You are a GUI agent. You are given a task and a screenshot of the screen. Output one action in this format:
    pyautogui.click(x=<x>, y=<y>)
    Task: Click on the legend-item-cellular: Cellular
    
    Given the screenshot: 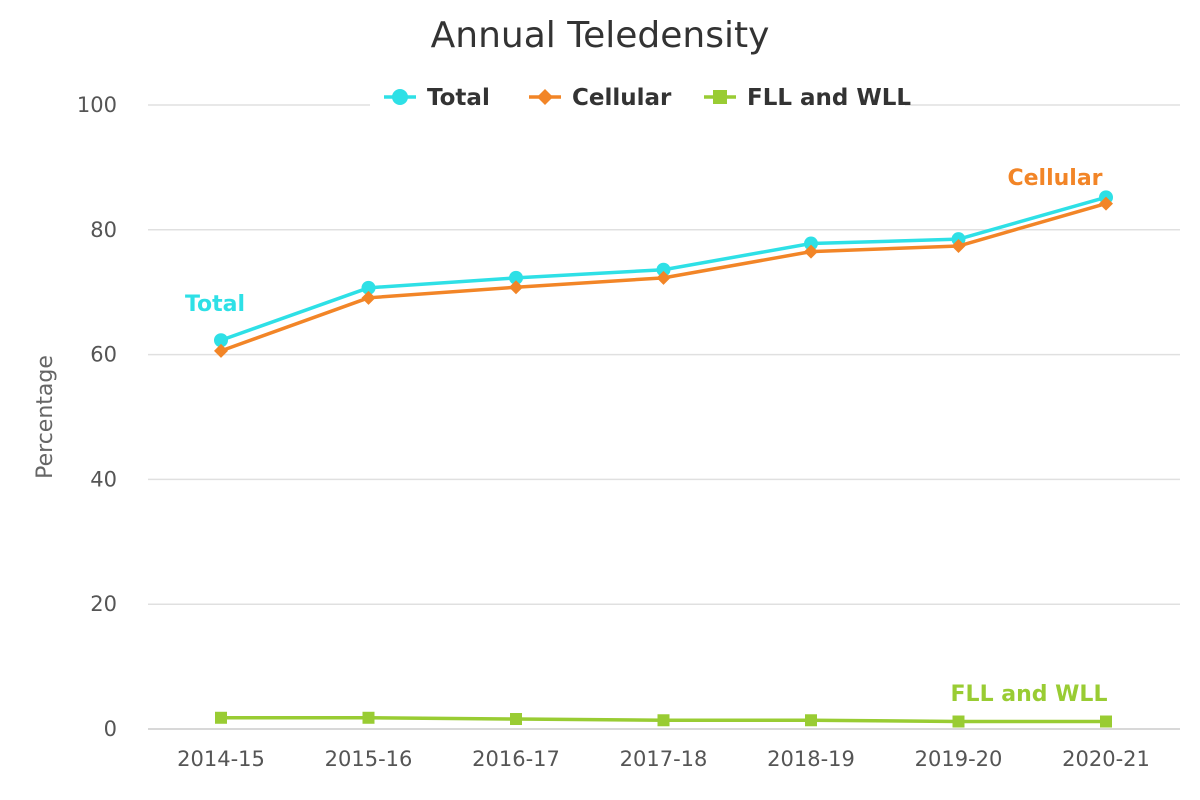 What is the action you would take?
    pyautogui.click(x=600, y=98)
    